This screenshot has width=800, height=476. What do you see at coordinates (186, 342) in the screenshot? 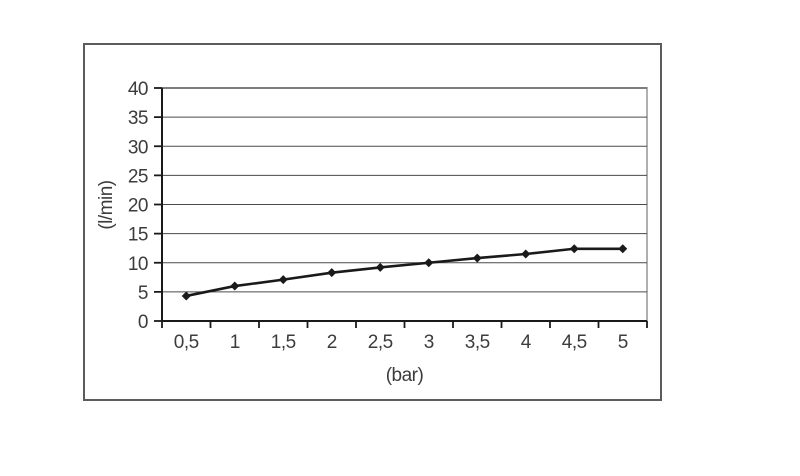
I see `x-tick-label: 0,5` at bounding box center [186, 342].